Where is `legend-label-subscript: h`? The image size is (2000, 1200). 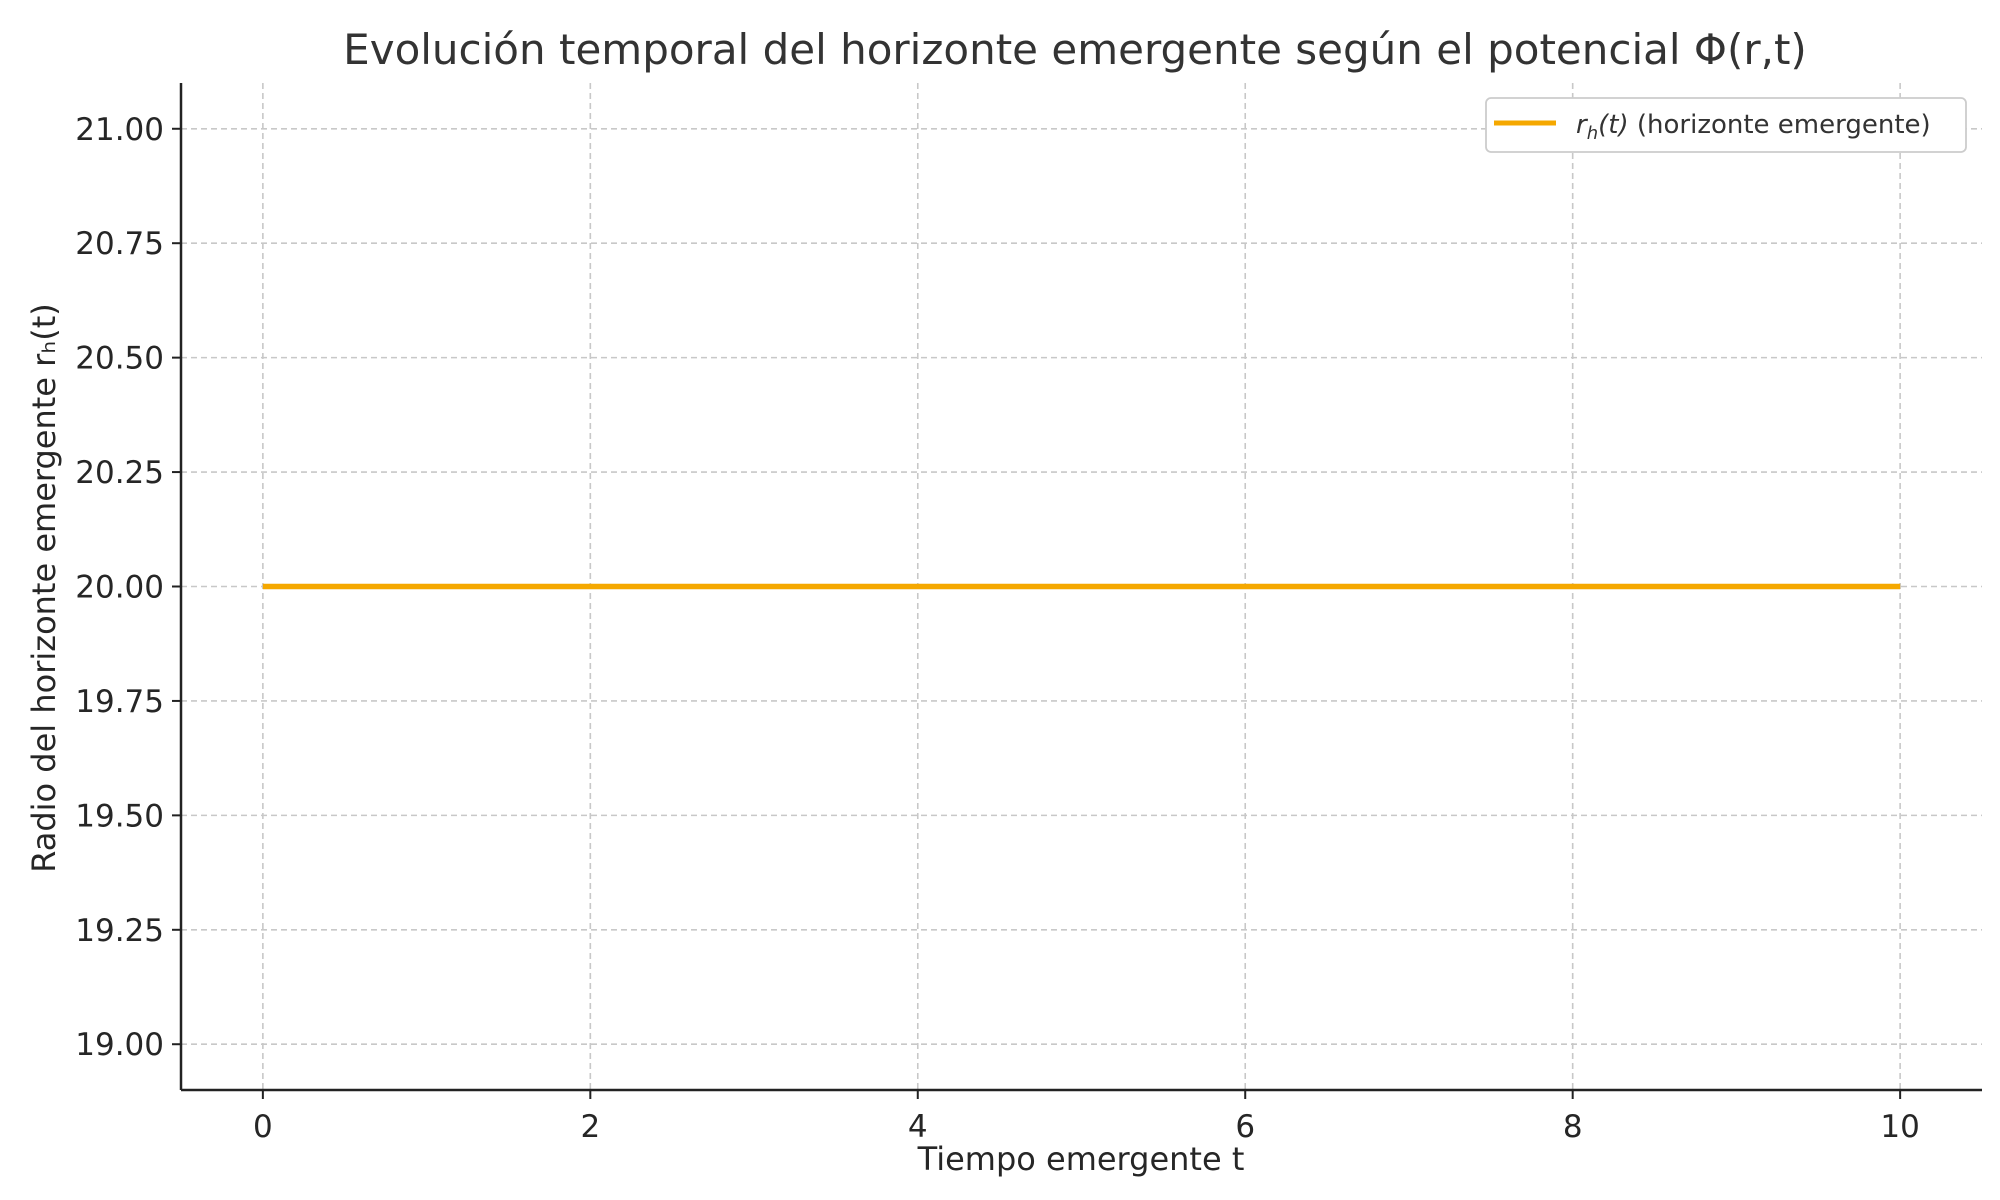
legend-label-subscript: h is located at coordinates (1592, 133).